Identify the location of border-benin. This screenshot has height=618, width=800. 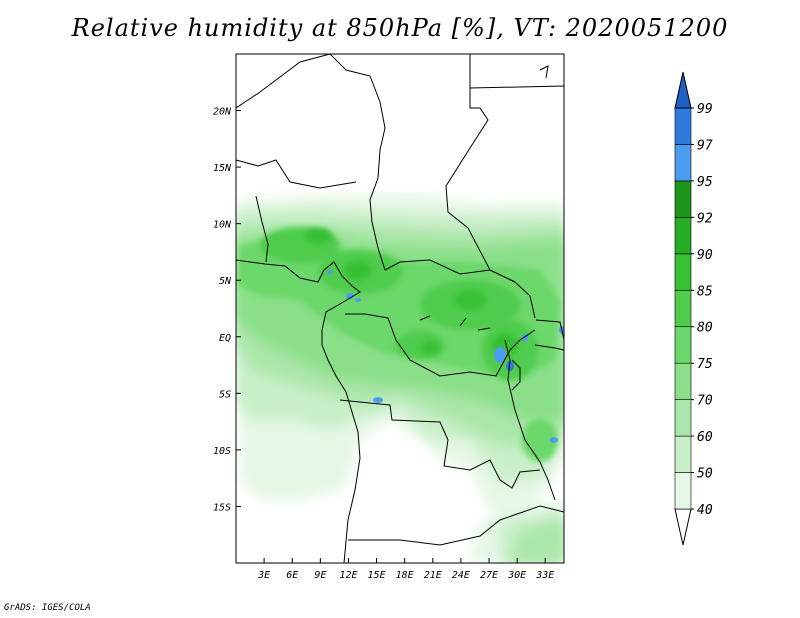
(262, 229).